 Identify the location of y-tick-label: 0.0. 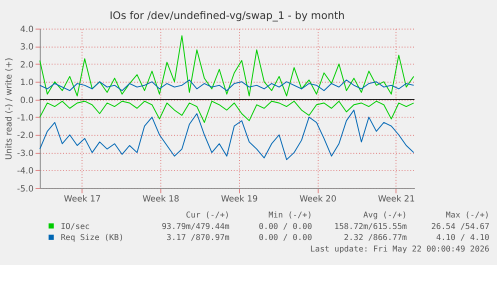
(27, 101).